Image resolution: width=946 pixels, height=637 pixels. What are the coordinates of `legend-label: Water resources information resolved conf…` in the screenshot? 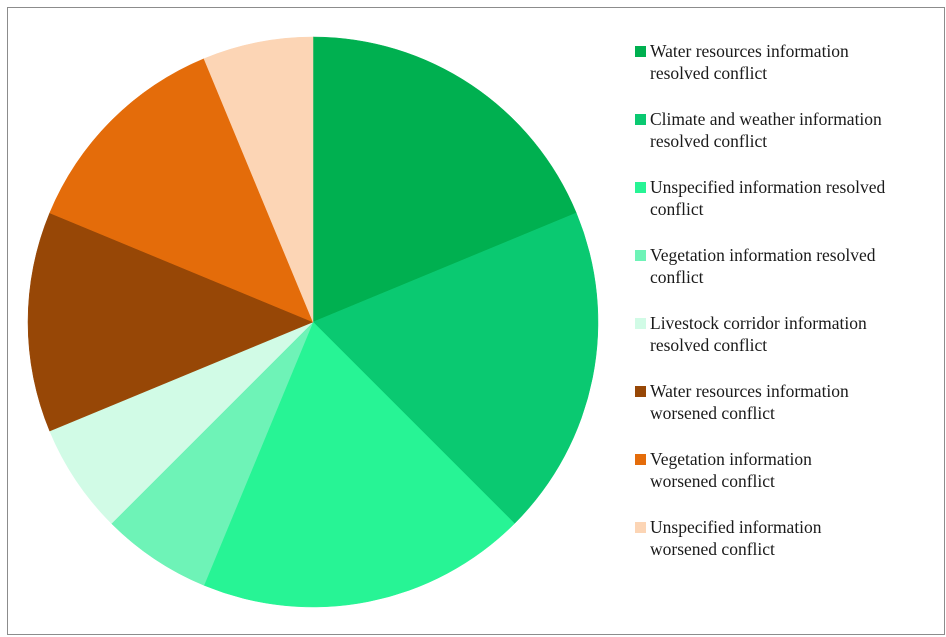 It's located at (749, 62).